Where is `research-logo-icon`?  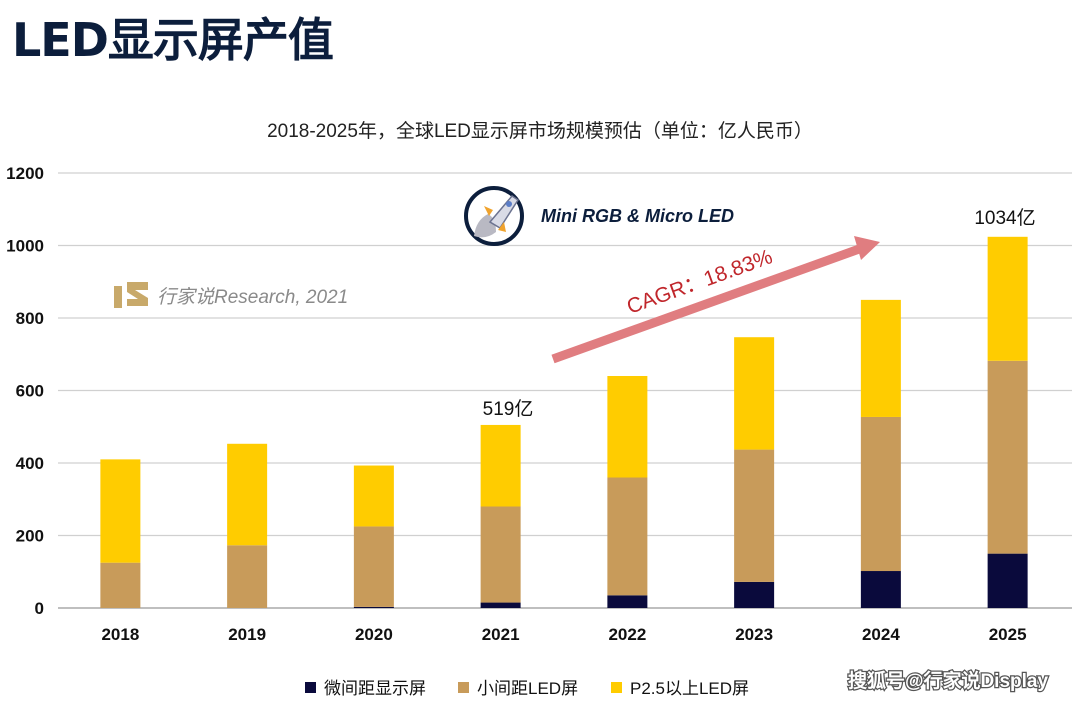 research-logo-icon is located at coordinates (131, 295).